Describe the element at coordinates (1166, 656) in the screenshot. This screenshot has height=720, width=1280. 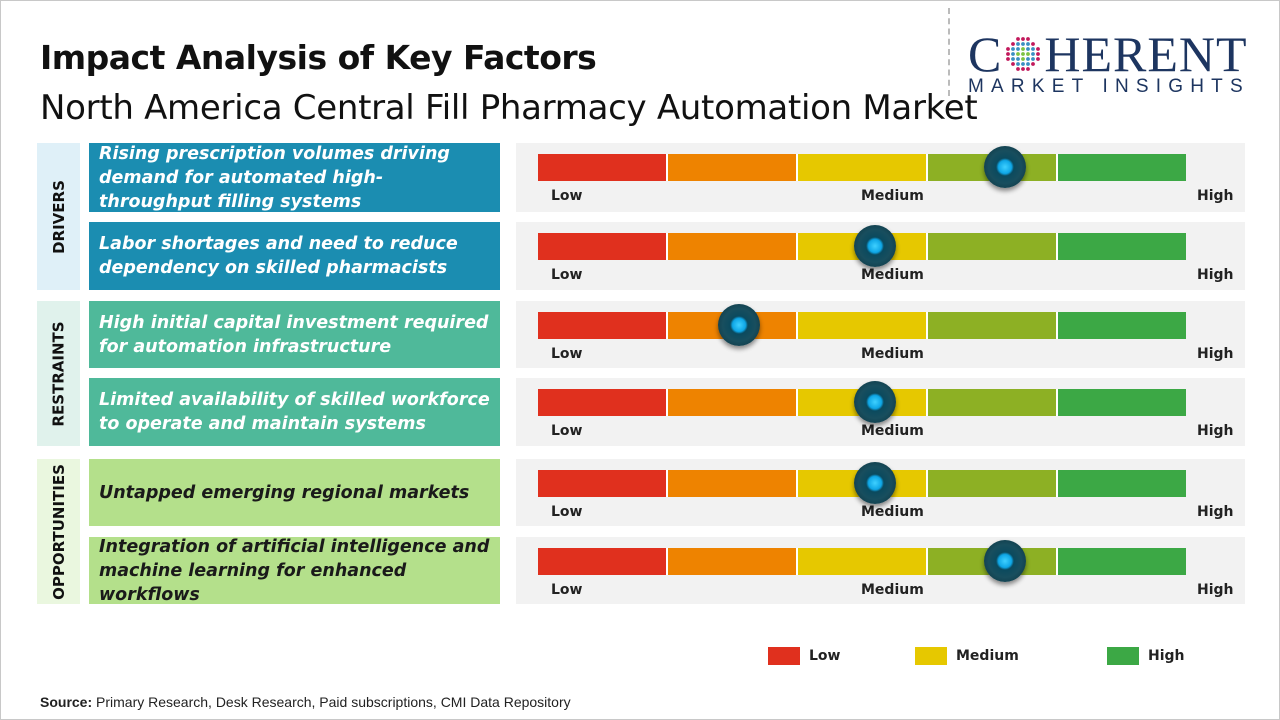
I see `legend-label: High` at that location.